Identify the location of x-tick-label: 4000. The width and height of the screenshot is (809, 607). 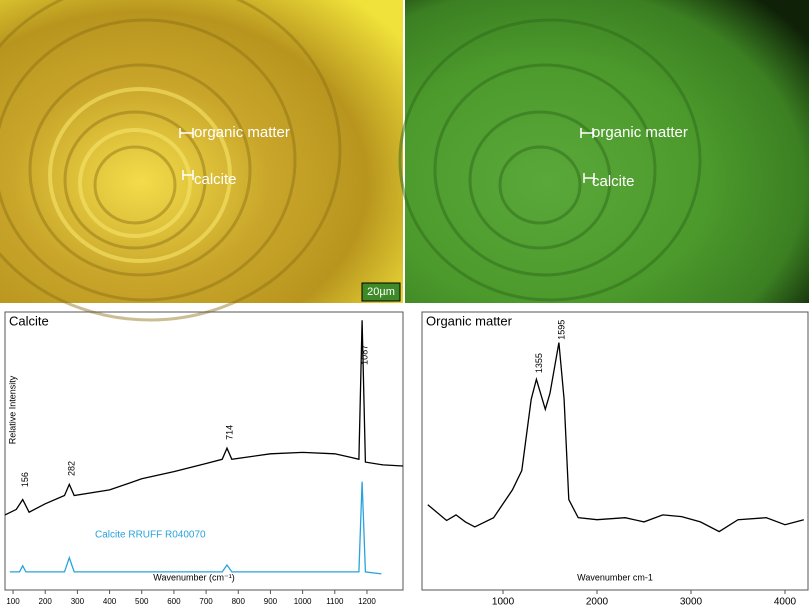
(785, 602).